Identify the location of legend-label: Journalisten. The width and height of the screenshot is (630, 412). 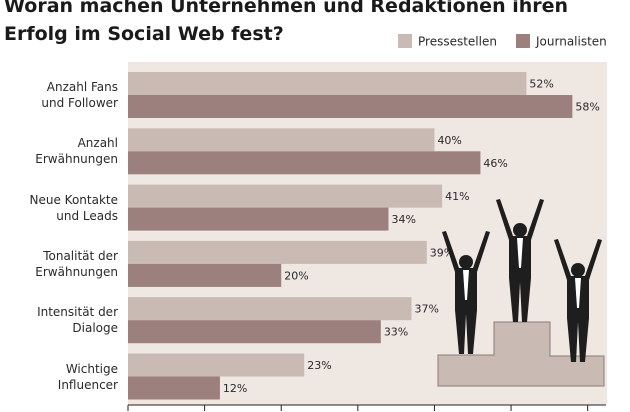
(571, 42).